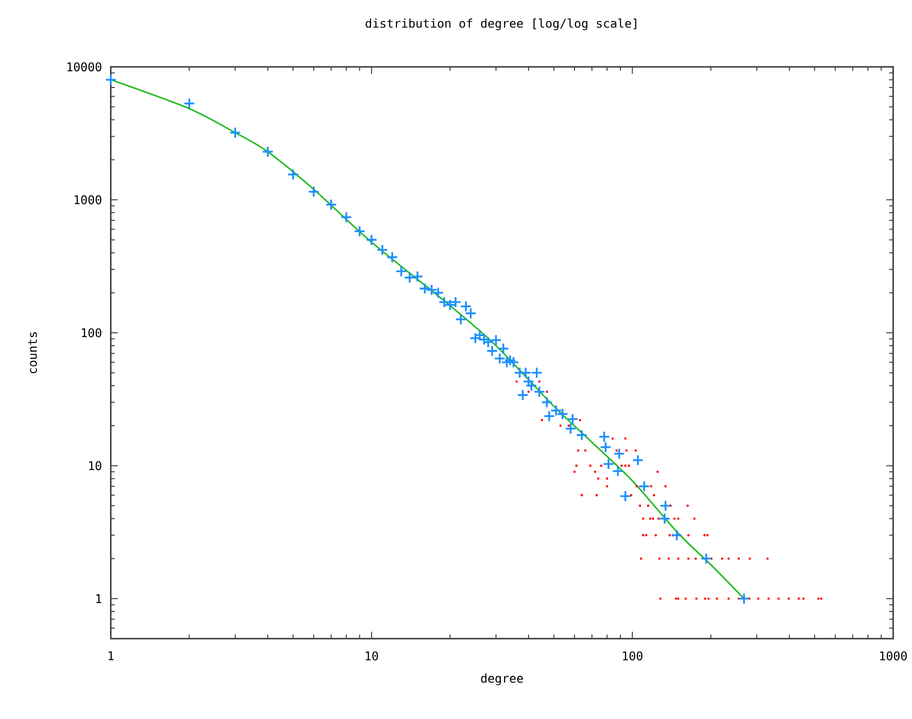 Image resolution: width=912 pixels, height=719 pixels. What do you see at coordinates (84, 67) in the screenshot?
I see `y-tick-label: 10000` at bounding box center [84, 67].